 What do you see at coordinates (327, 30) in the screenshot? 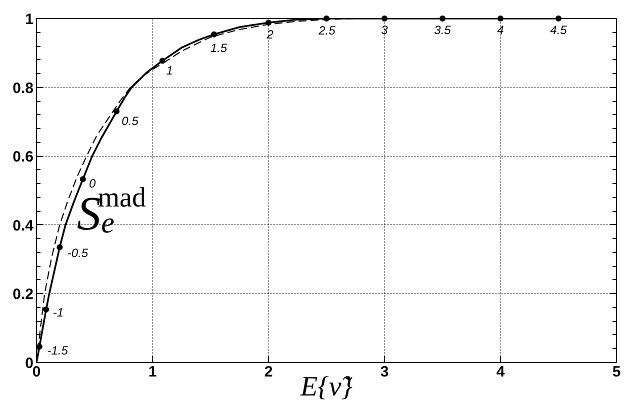
I see `annotation: 2.5` at bounding box center [327, 30].